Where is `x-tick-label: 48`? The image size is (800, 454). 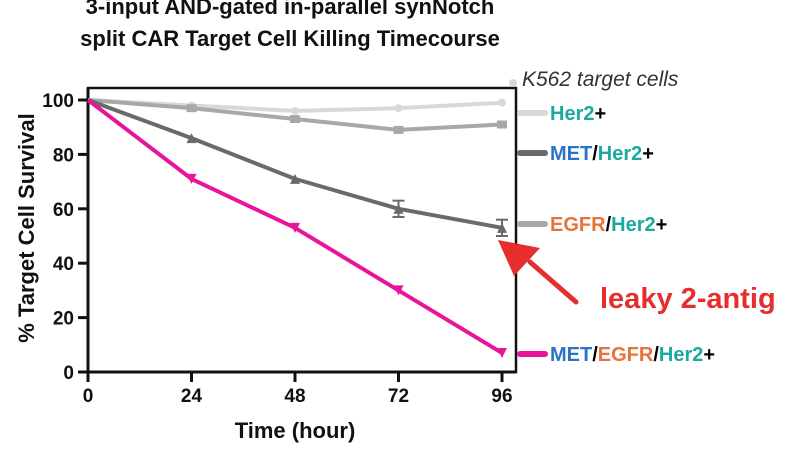
x-tick-label: 48 is located at coordinates (294, 396).